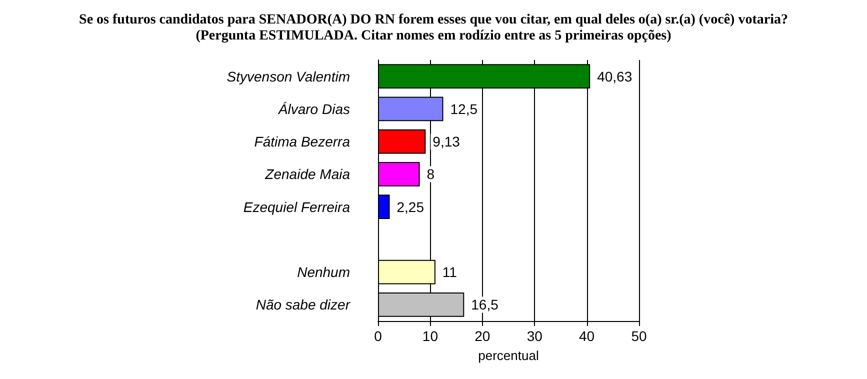 The image size is (867, 379). Describe the element at coordinates (430, 336) in the screenshot. I see `x-tick-label: 10` at that location.